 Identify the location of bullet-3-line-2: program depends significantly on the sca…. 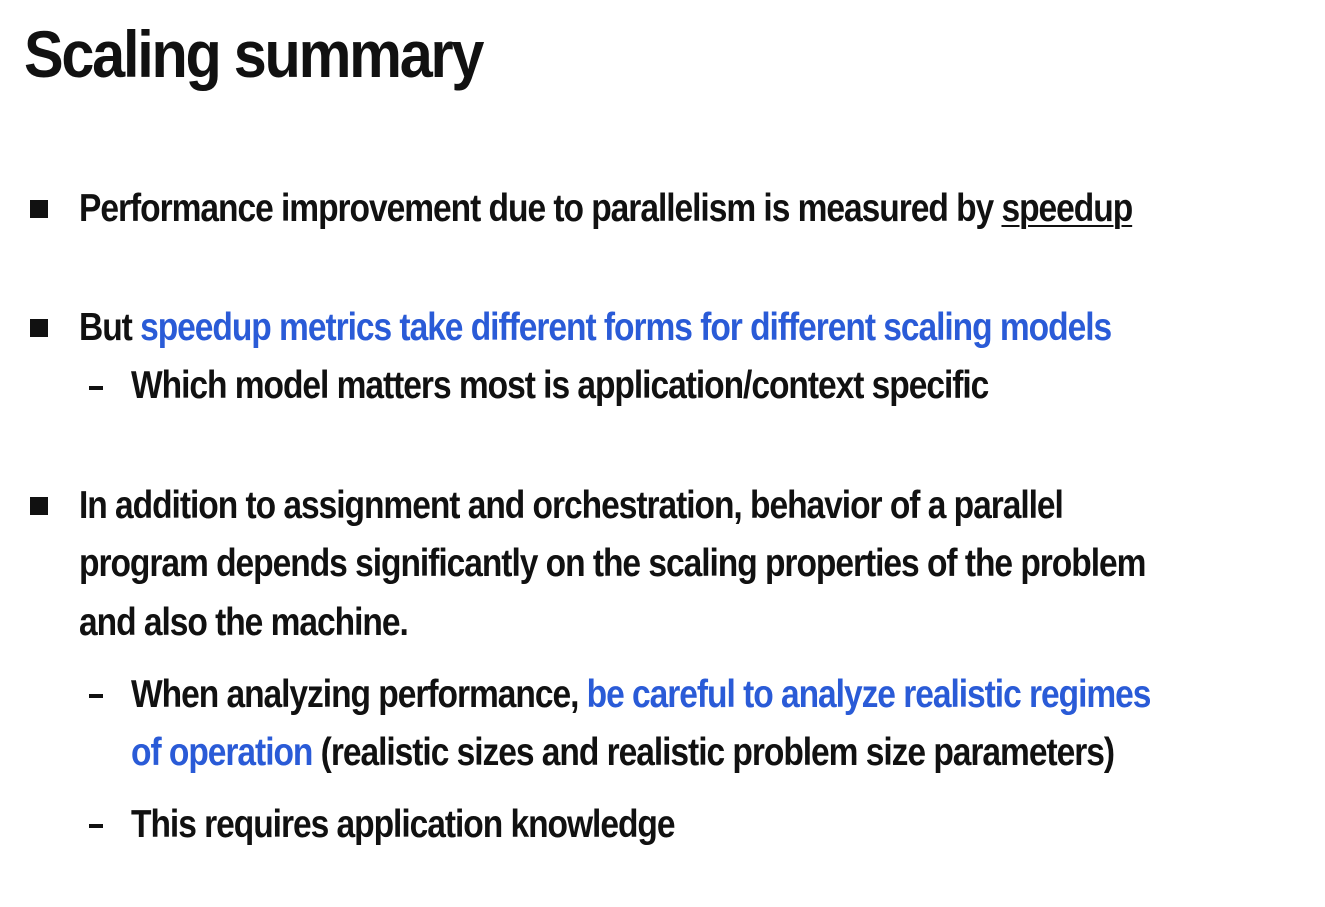
(612, 563).